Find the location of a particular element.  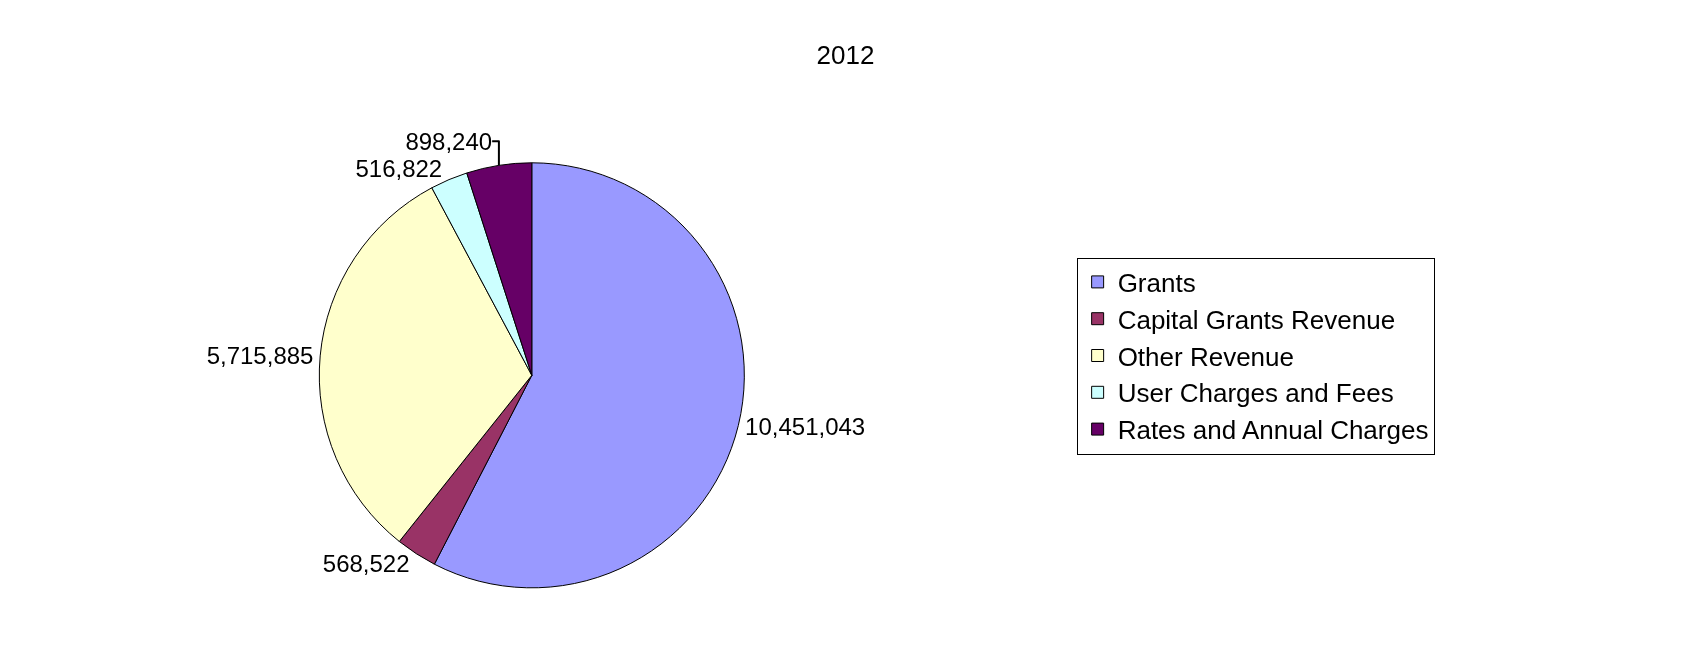

legend-label: Rates and Annual Charges is located at coordinates (1273, 430).